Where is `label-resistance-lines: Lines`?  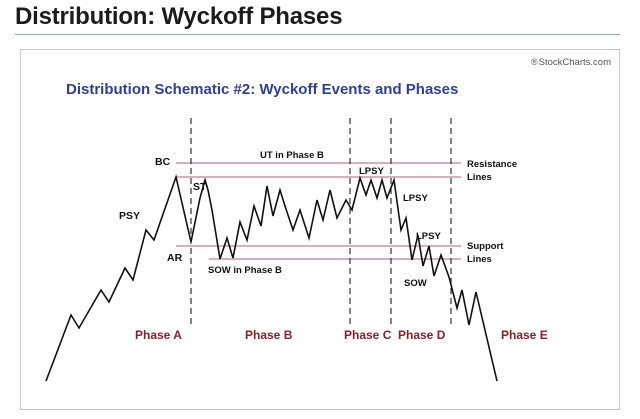 label-resistance-lines: Lines is located at coordinates (479, 177).